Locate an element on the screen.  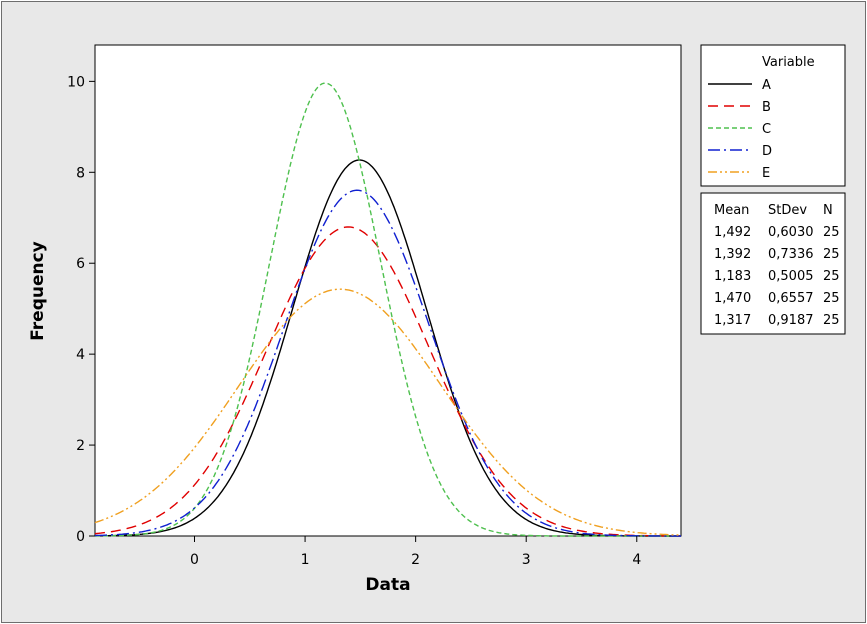
x-tick-label: 0 is located at coordinates (194, 560).